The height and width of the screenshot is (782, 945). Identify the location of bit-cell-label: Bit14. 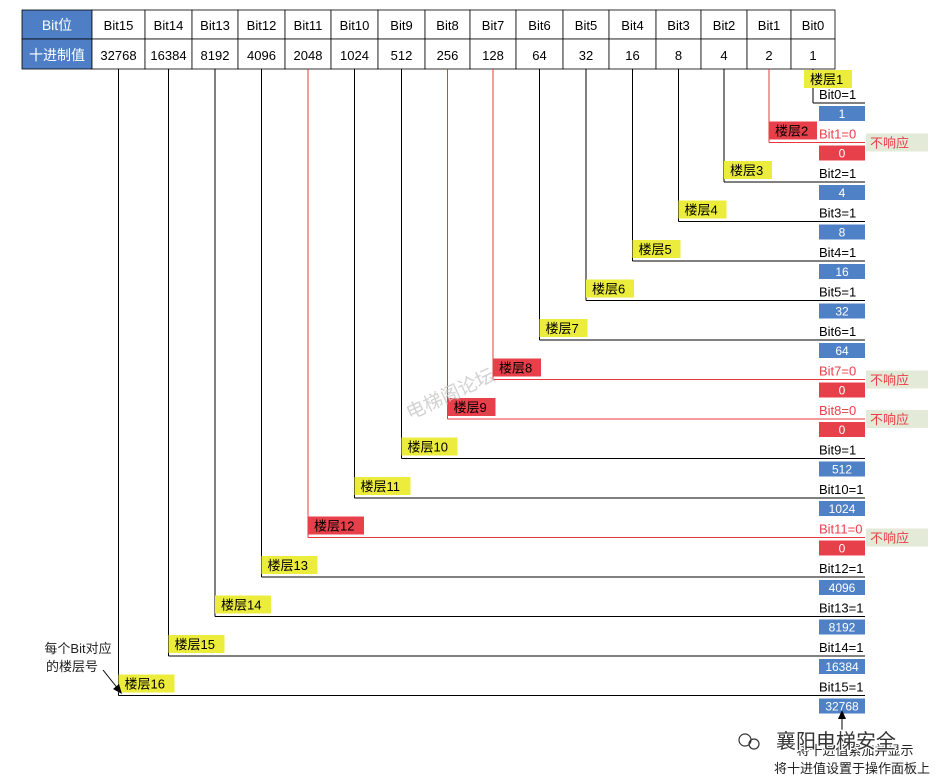
(169, 25).